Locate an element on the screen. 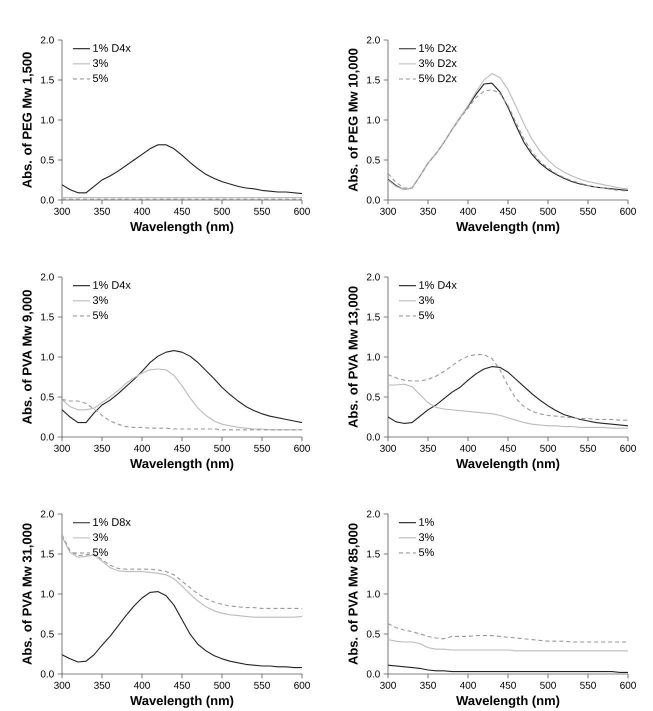 This screenshot has height=711, width=653. y-axis-title: Abs. of PVA Mw 31,000 is located at coordinates (28, 594).